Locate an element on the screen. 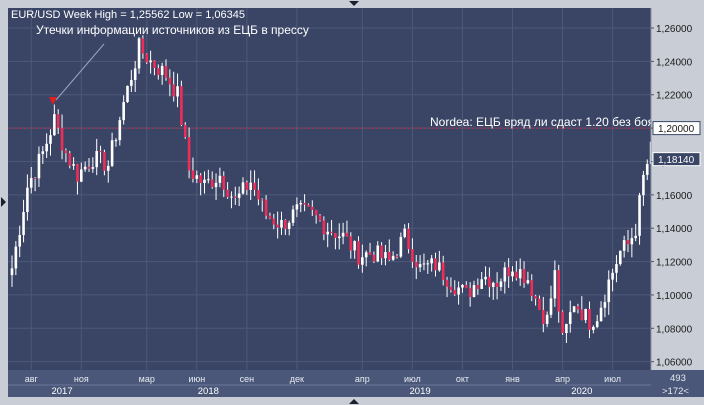 The width and height of the screenshot is (704, 405). scroll-bottom-icon is located at coordinates (354, 401).